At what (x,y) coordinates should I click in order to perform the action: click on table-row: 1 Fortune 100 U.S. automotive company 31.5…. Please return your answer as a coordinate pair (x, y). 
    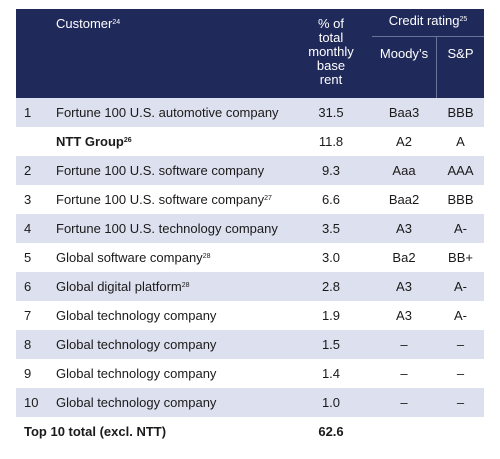
    Looking at the image, I should click on (250, 112).